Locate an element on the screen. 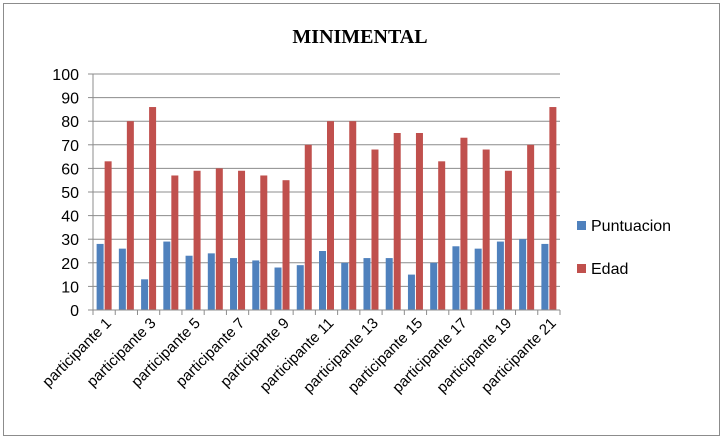 The image size is (724, 440). legend-label-puntuacion: Puntuacion is located at coordinates (631, 226).